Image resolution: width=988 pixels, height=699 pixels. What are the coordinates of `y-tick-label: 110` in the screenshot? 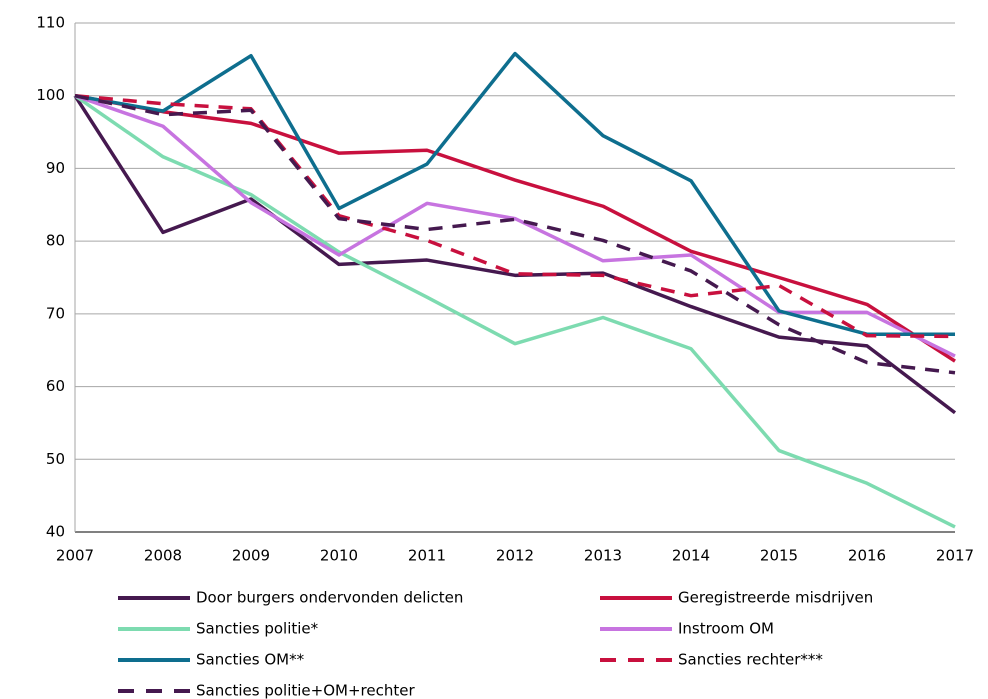 It's located at (50, 23).